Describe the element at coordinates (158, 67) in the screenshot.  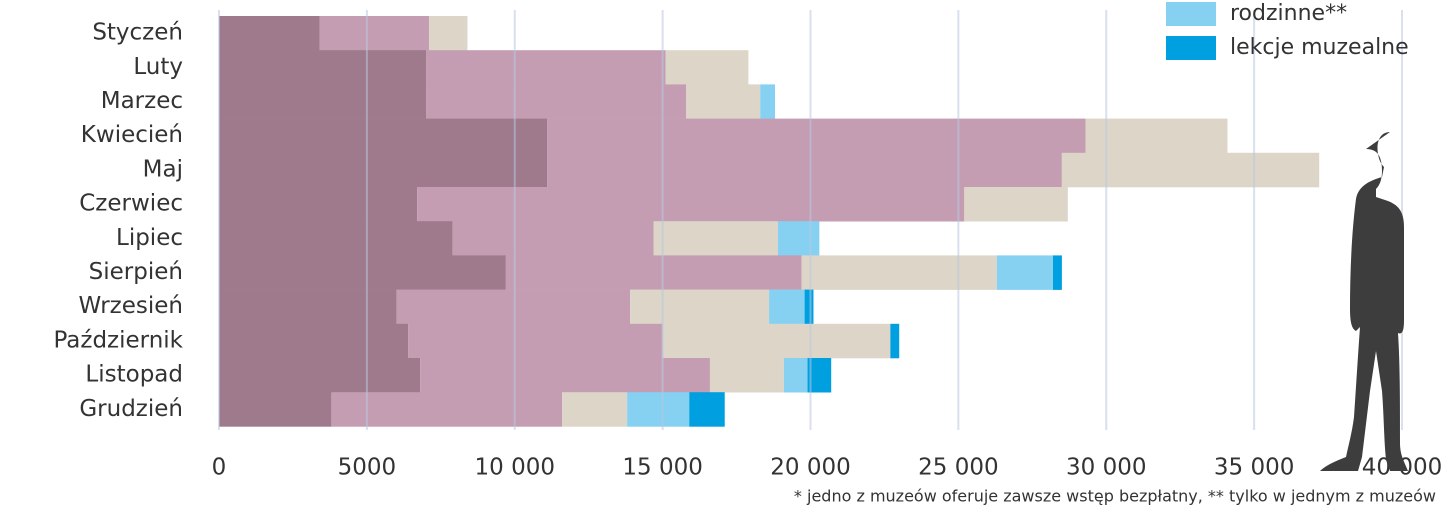
I see `category-label: Luty` at that location.